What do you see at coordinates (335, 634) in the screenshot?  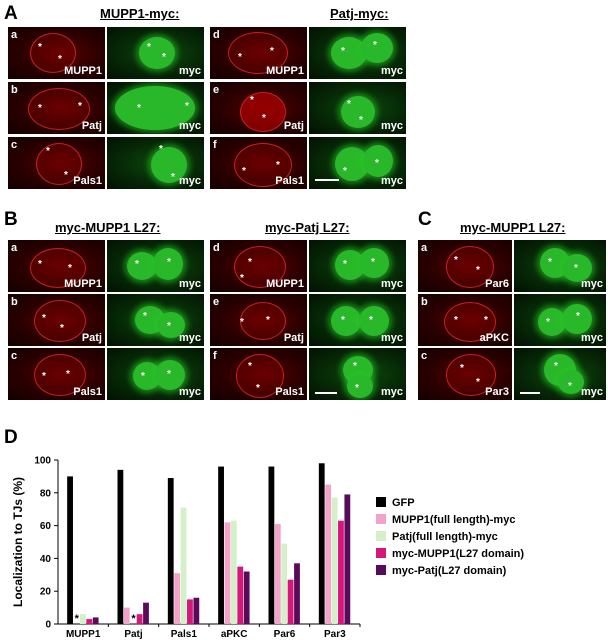 I see `x-tick-label: Par3` at bounding box center [335, 634].